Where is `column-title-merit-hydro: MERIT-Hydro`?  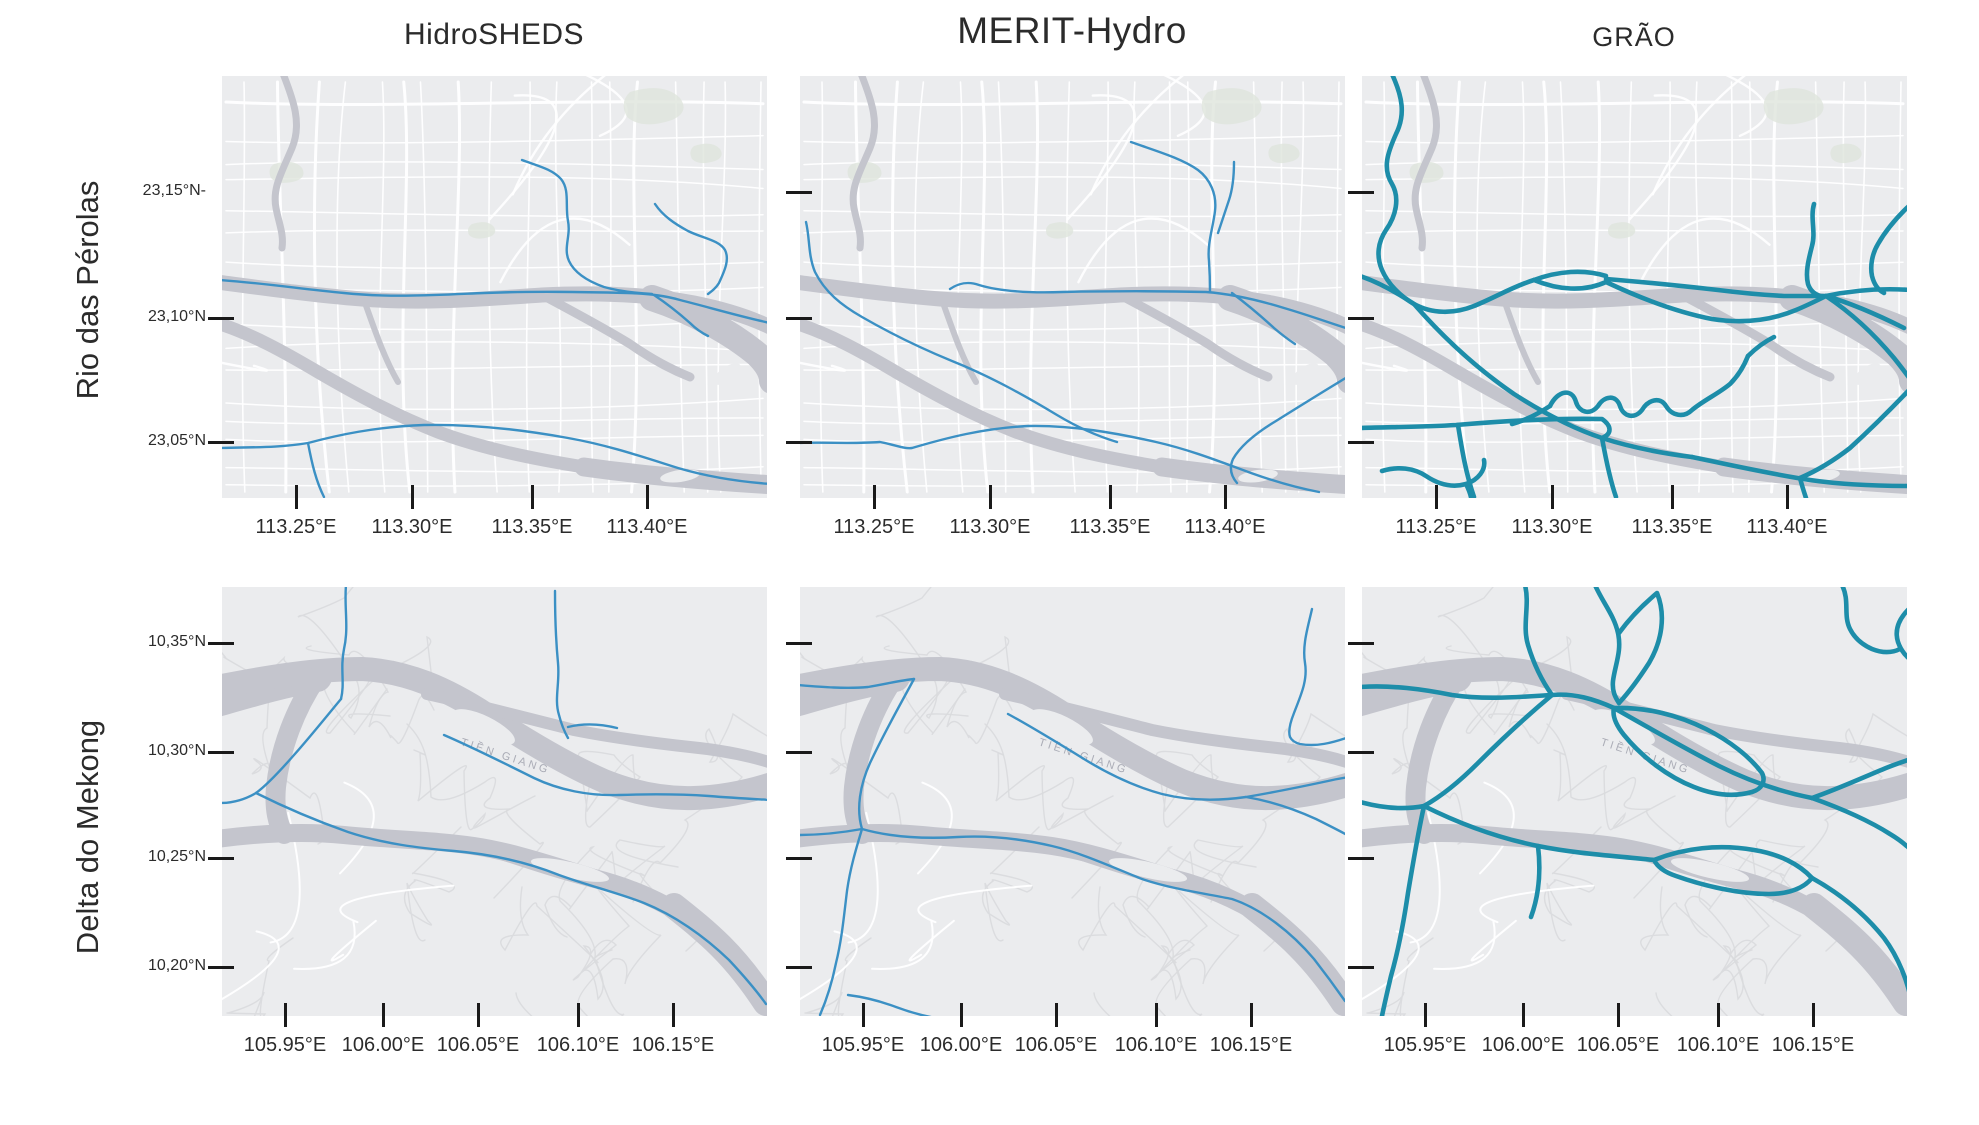 column-title-merit-hydro: MERIT-Hydro is located at coordinates (1072, 30).